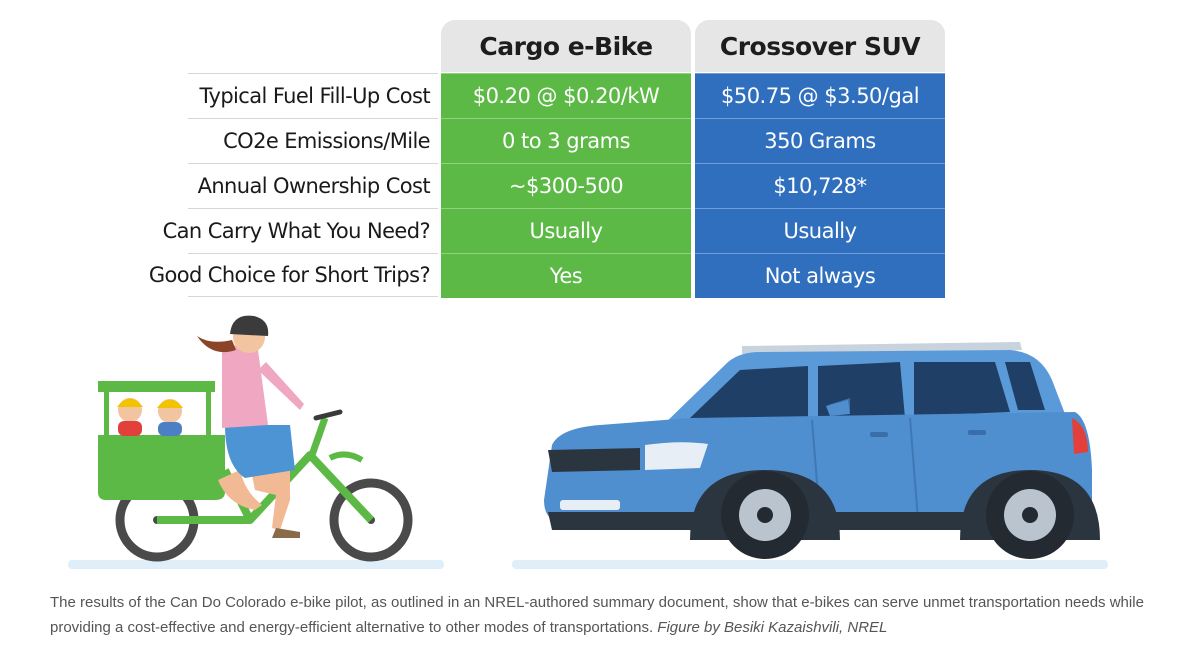 This screenshot has height=660, width=1200. Describe the element at coordinates (313, 95) in the screenshot. I see `row-label: Typical Fuel Fill-Up Cost` at that location.